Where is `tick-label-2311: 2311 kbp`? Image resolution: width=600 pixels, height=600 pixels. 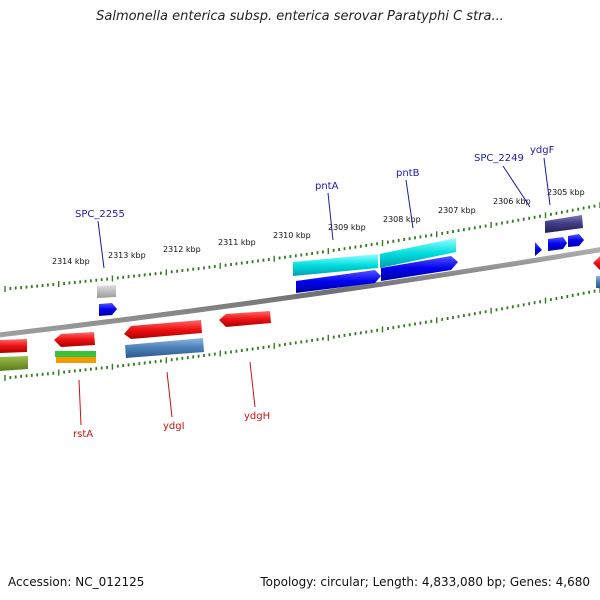
tick-label-2311: 2311 kbp is located at coordinates (237, 242).